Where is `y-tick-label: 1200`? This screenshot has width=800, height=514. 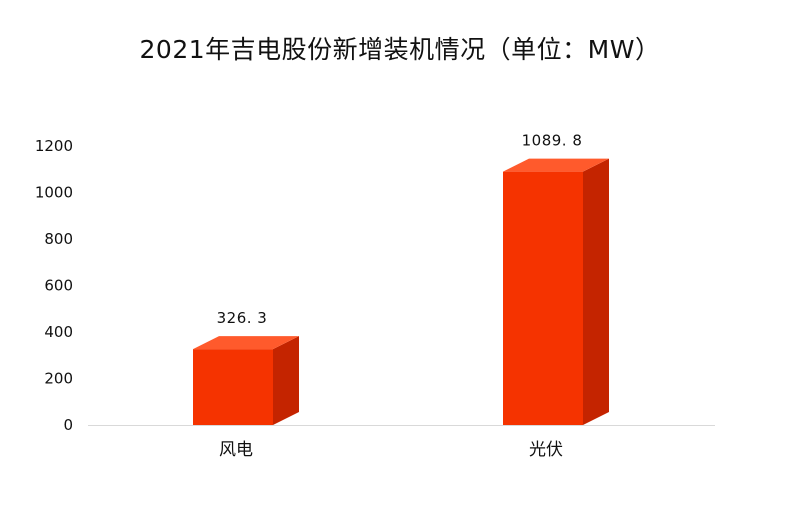 y-tick-label: 1200 is located at coordinates (54, 146).